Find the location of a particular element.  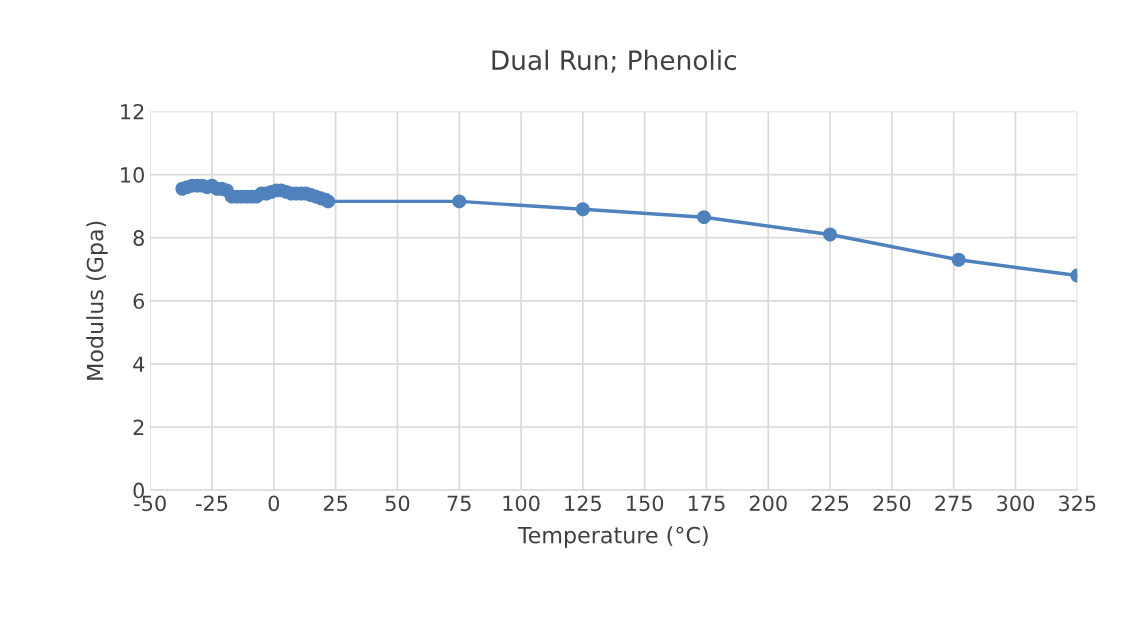

y-axis-title: Modulus (Gpa) is located at coordinates (97, 300).